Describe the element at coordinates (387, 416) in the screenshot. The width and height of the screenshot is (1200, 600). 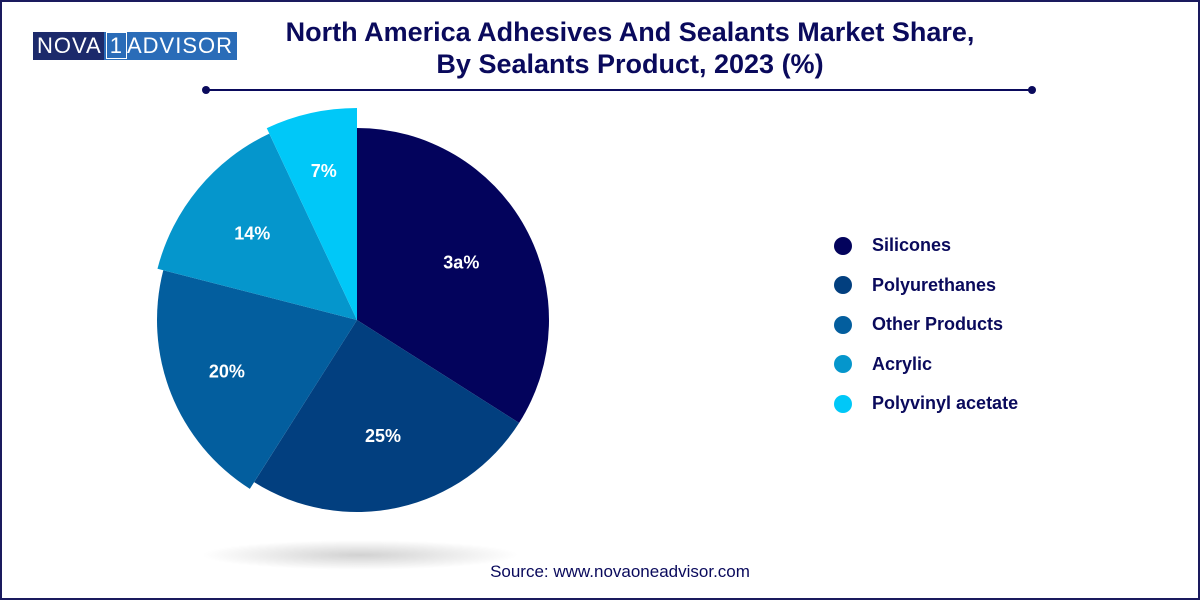
I see `pie-slice-polyurethanes` at that location.